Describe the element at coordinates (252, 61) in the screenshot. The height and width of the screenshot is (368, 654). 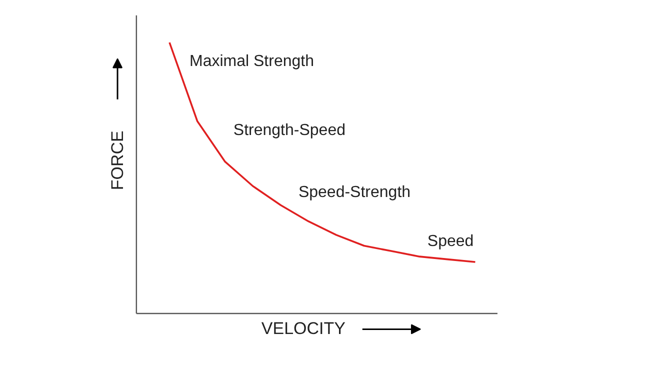
I see `annotation: Maximal Strength` at that location.